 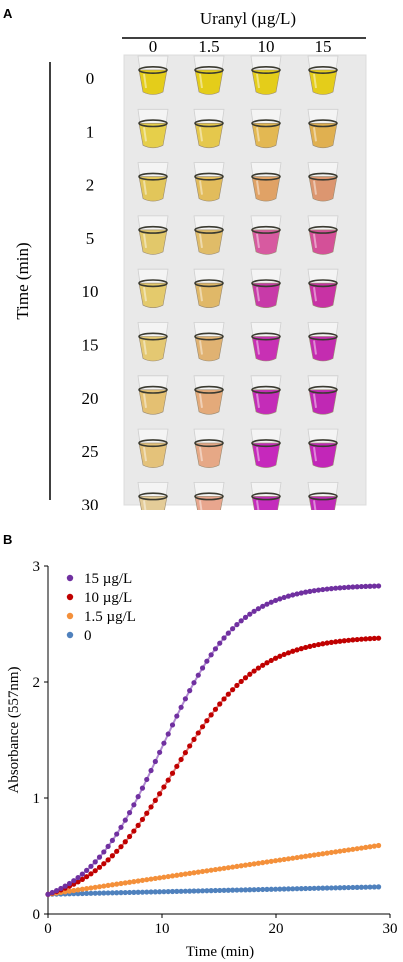 I want to click on row-label: 0, so click(x=90, y=78).